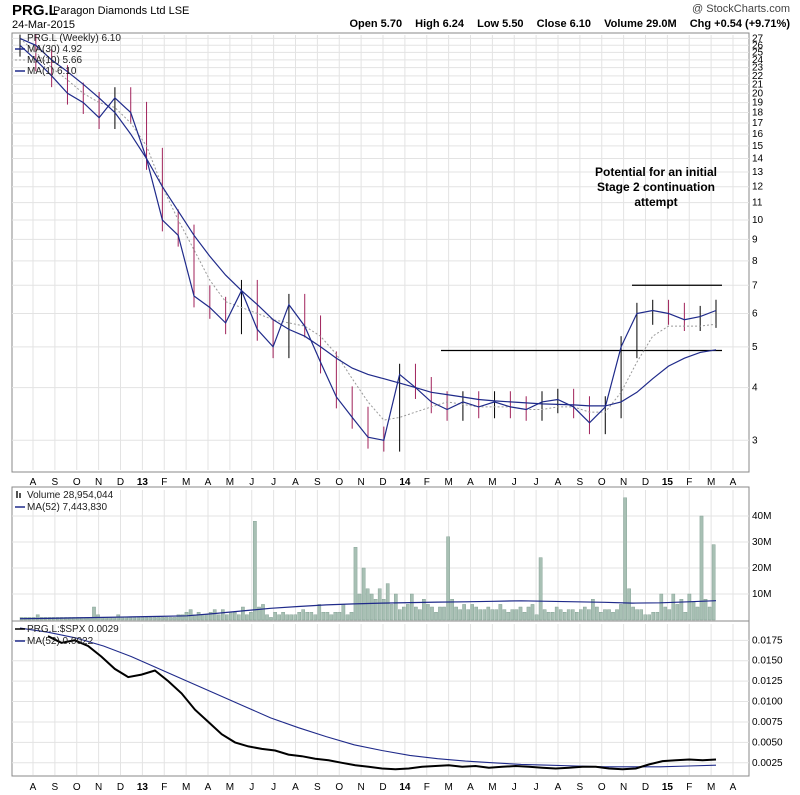  Describe the element at coordinates (67, 507) in the screenshot. I see `legend-vma52: MA(52) 7,443,830` at that location.